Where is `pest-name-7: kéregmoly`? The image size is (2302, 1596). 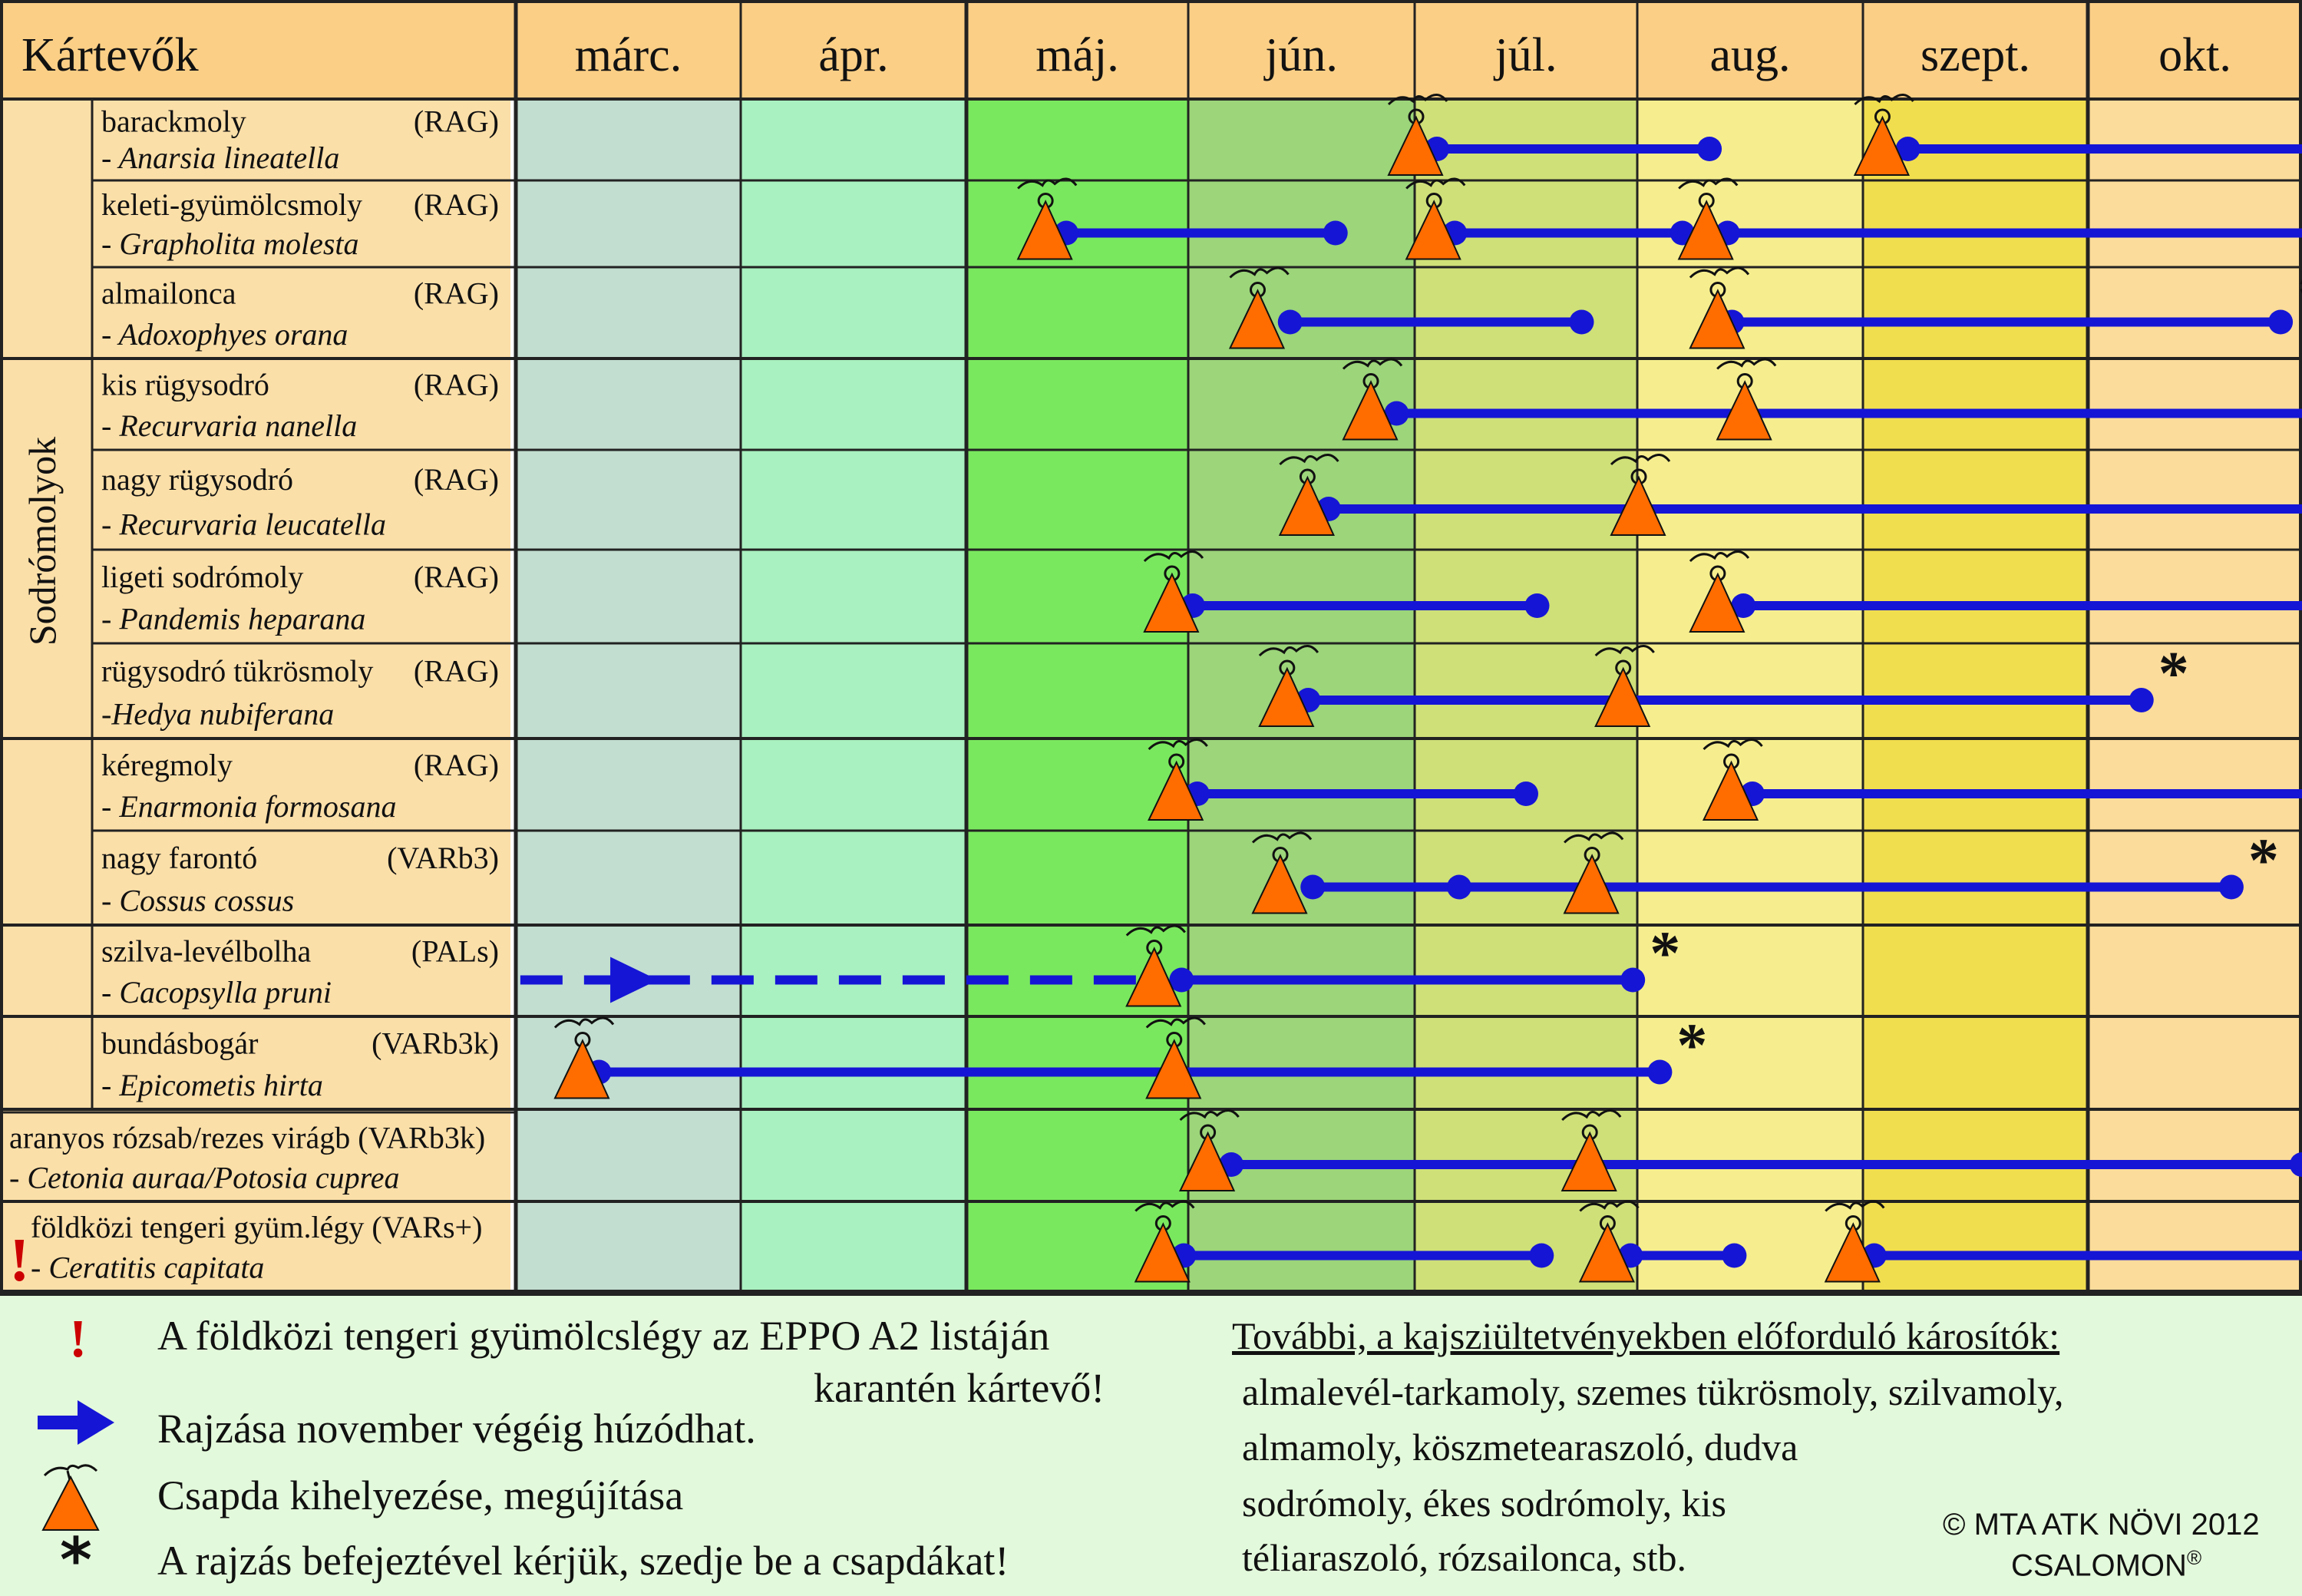 pest-name-7: kéregmoly is located at coordinates (167, 765).